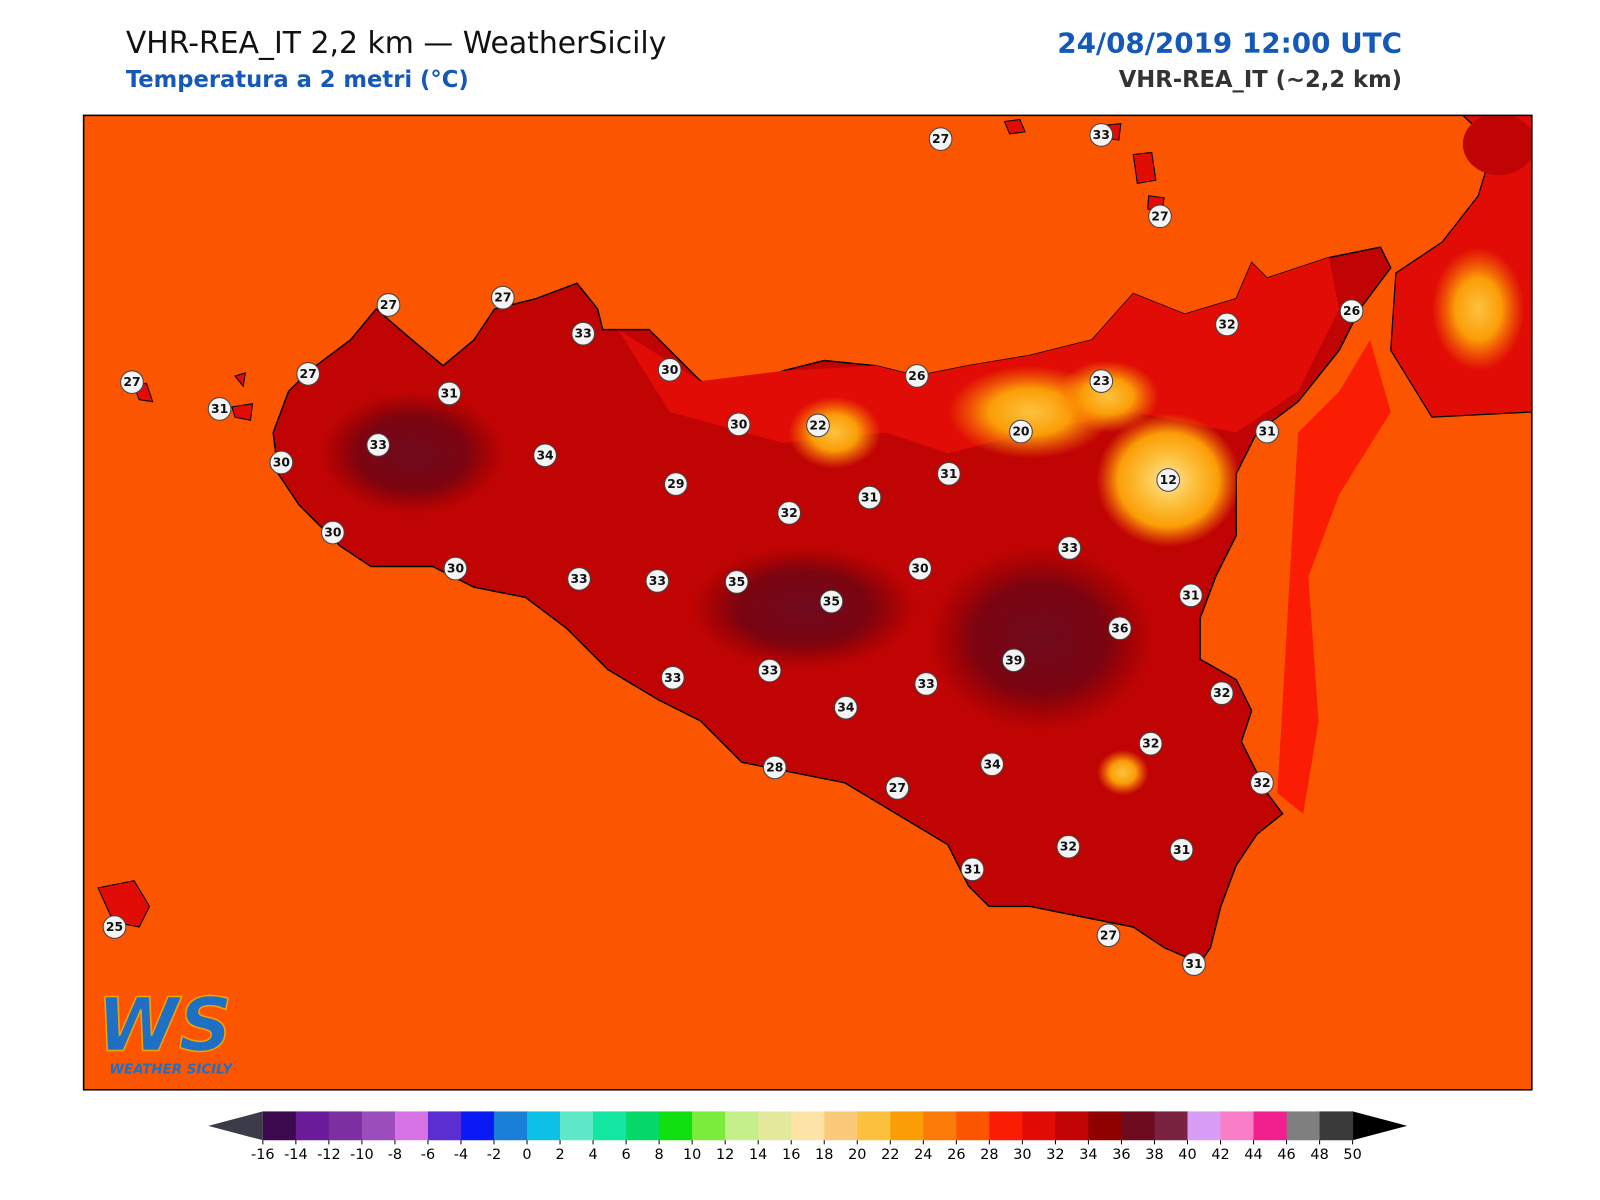 The height and width of the screenshot is (1200, 1600). What do you see at coordinates (1187, 1155) in the screenshot?
I see `colorbar-tick-label: 40` at bounding box center [1187, 1155].